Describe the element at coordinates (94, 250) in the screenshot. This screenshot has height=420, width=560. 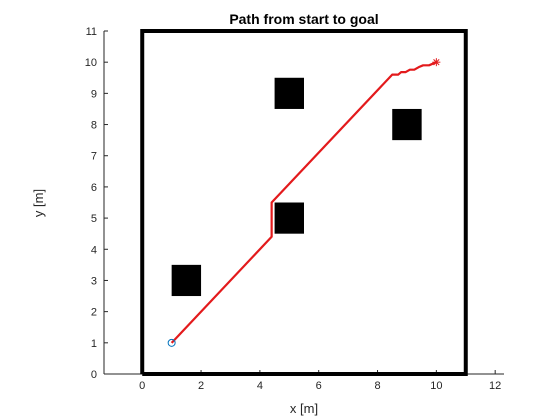
I see `y-tick-label: 4` at that location.